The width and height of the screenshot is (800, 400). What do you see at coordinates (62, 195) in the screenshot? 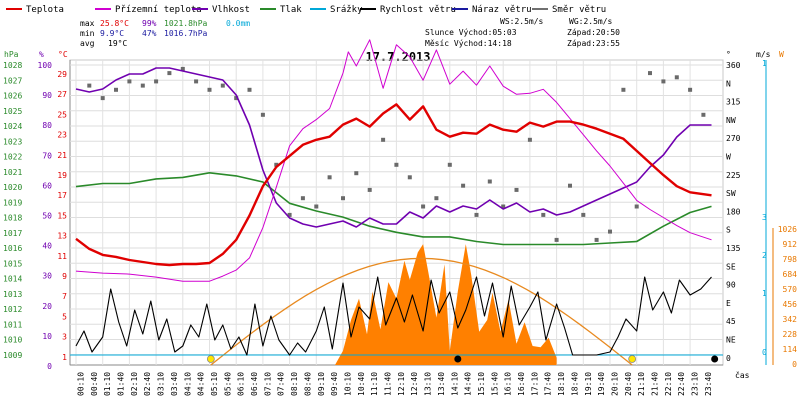
I see `temp-tick-label: 17` at bounding box center [62, 195].